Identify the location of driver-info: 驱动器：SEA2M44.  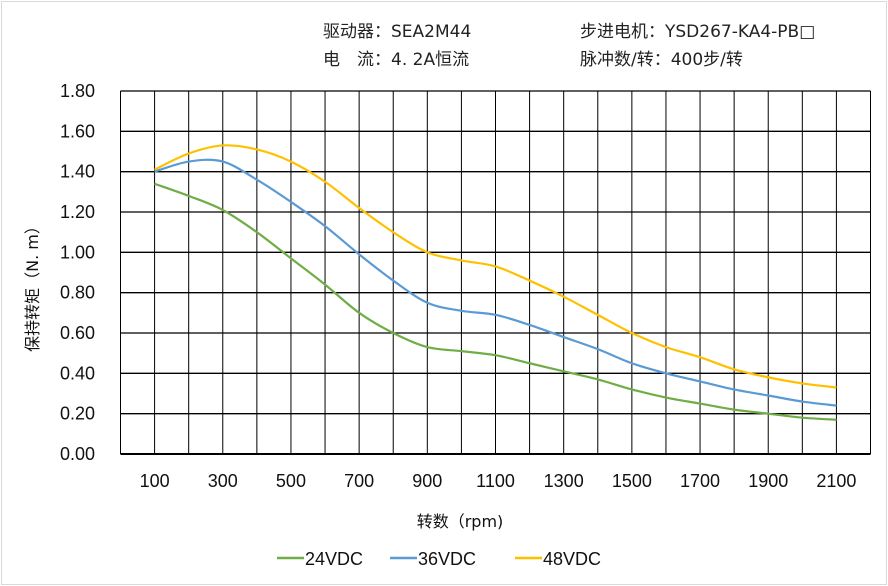
(397, 32).